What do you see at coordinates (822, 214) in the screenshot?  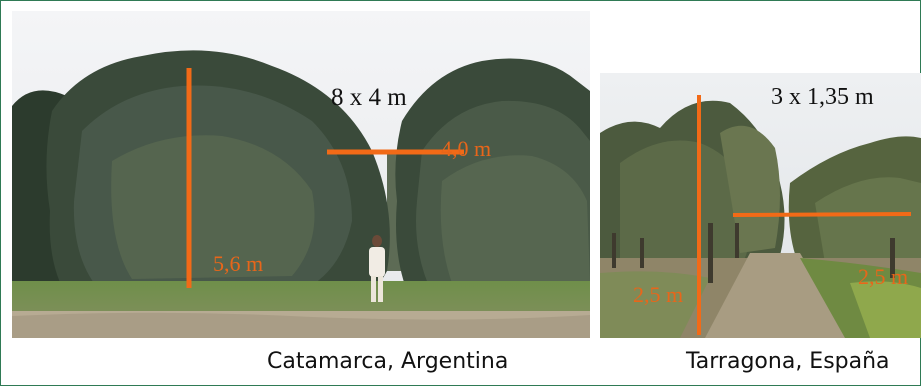 I see `tarragona-width-measure-line` at bounding box center [822, 214].